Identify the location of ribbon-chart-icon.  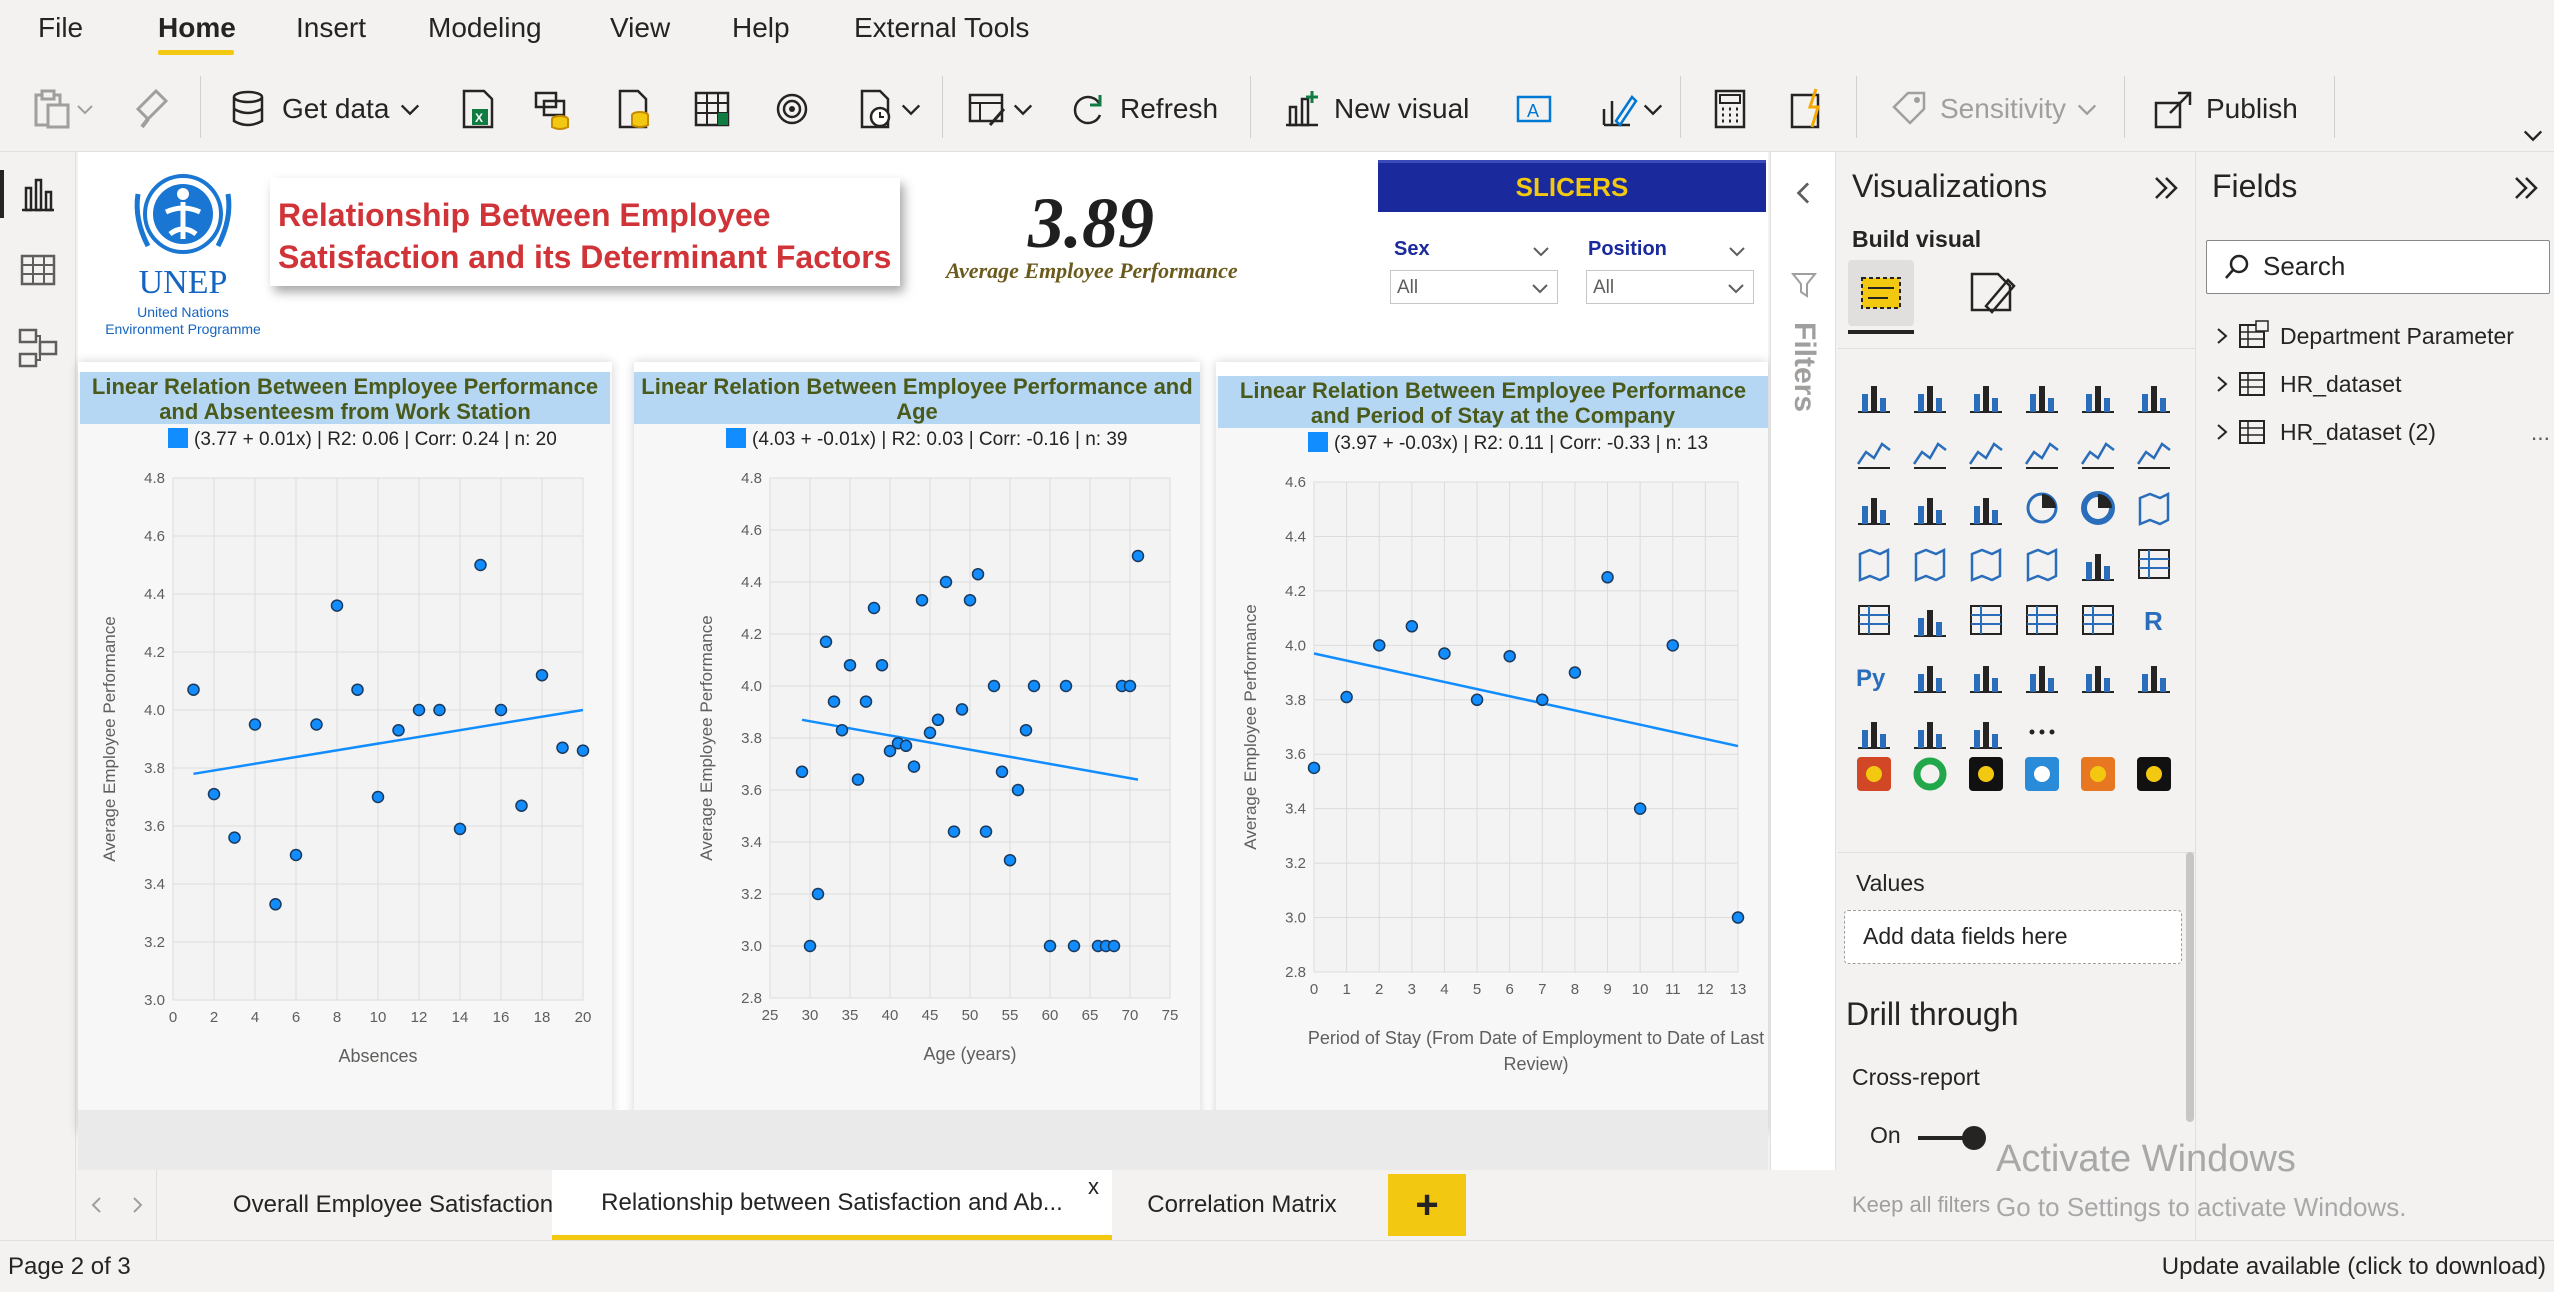
(2154, 452).